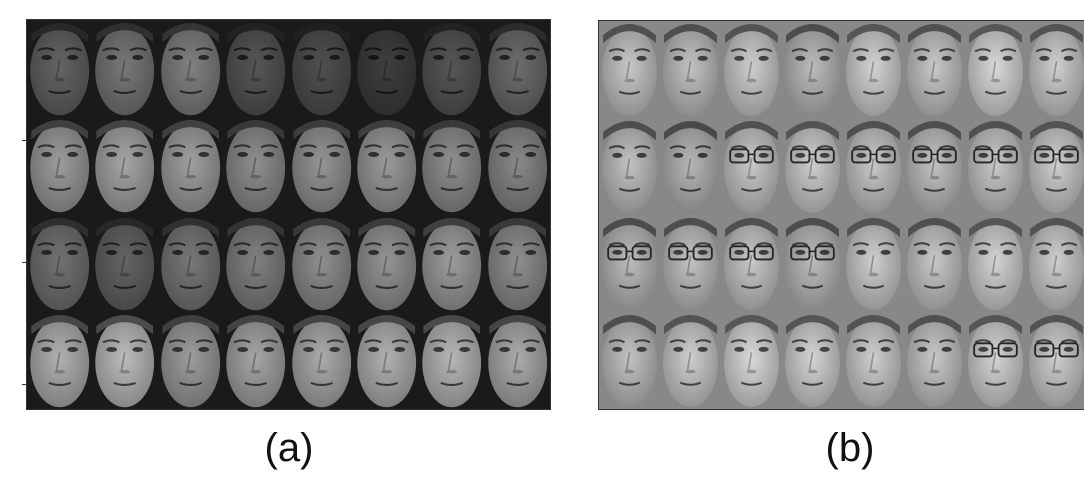  I want to click on caption-a: (a), so click(289, 448).